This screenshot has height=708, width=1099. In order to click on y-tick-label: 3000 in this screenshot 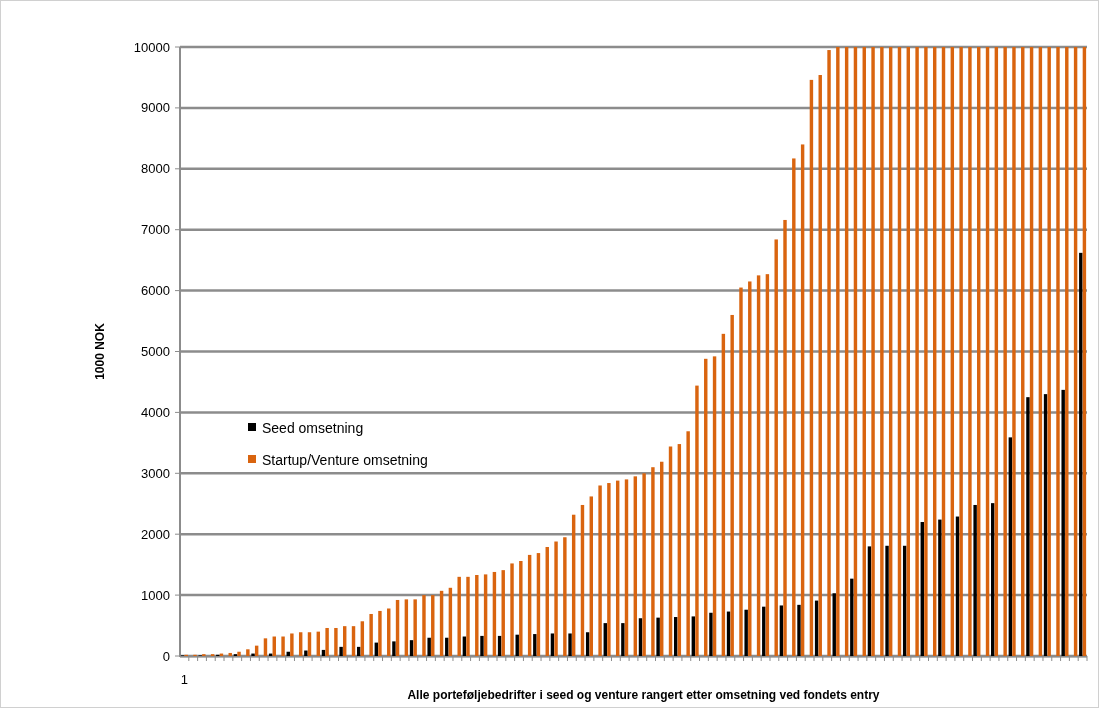, I will do `click(155, 473)`.